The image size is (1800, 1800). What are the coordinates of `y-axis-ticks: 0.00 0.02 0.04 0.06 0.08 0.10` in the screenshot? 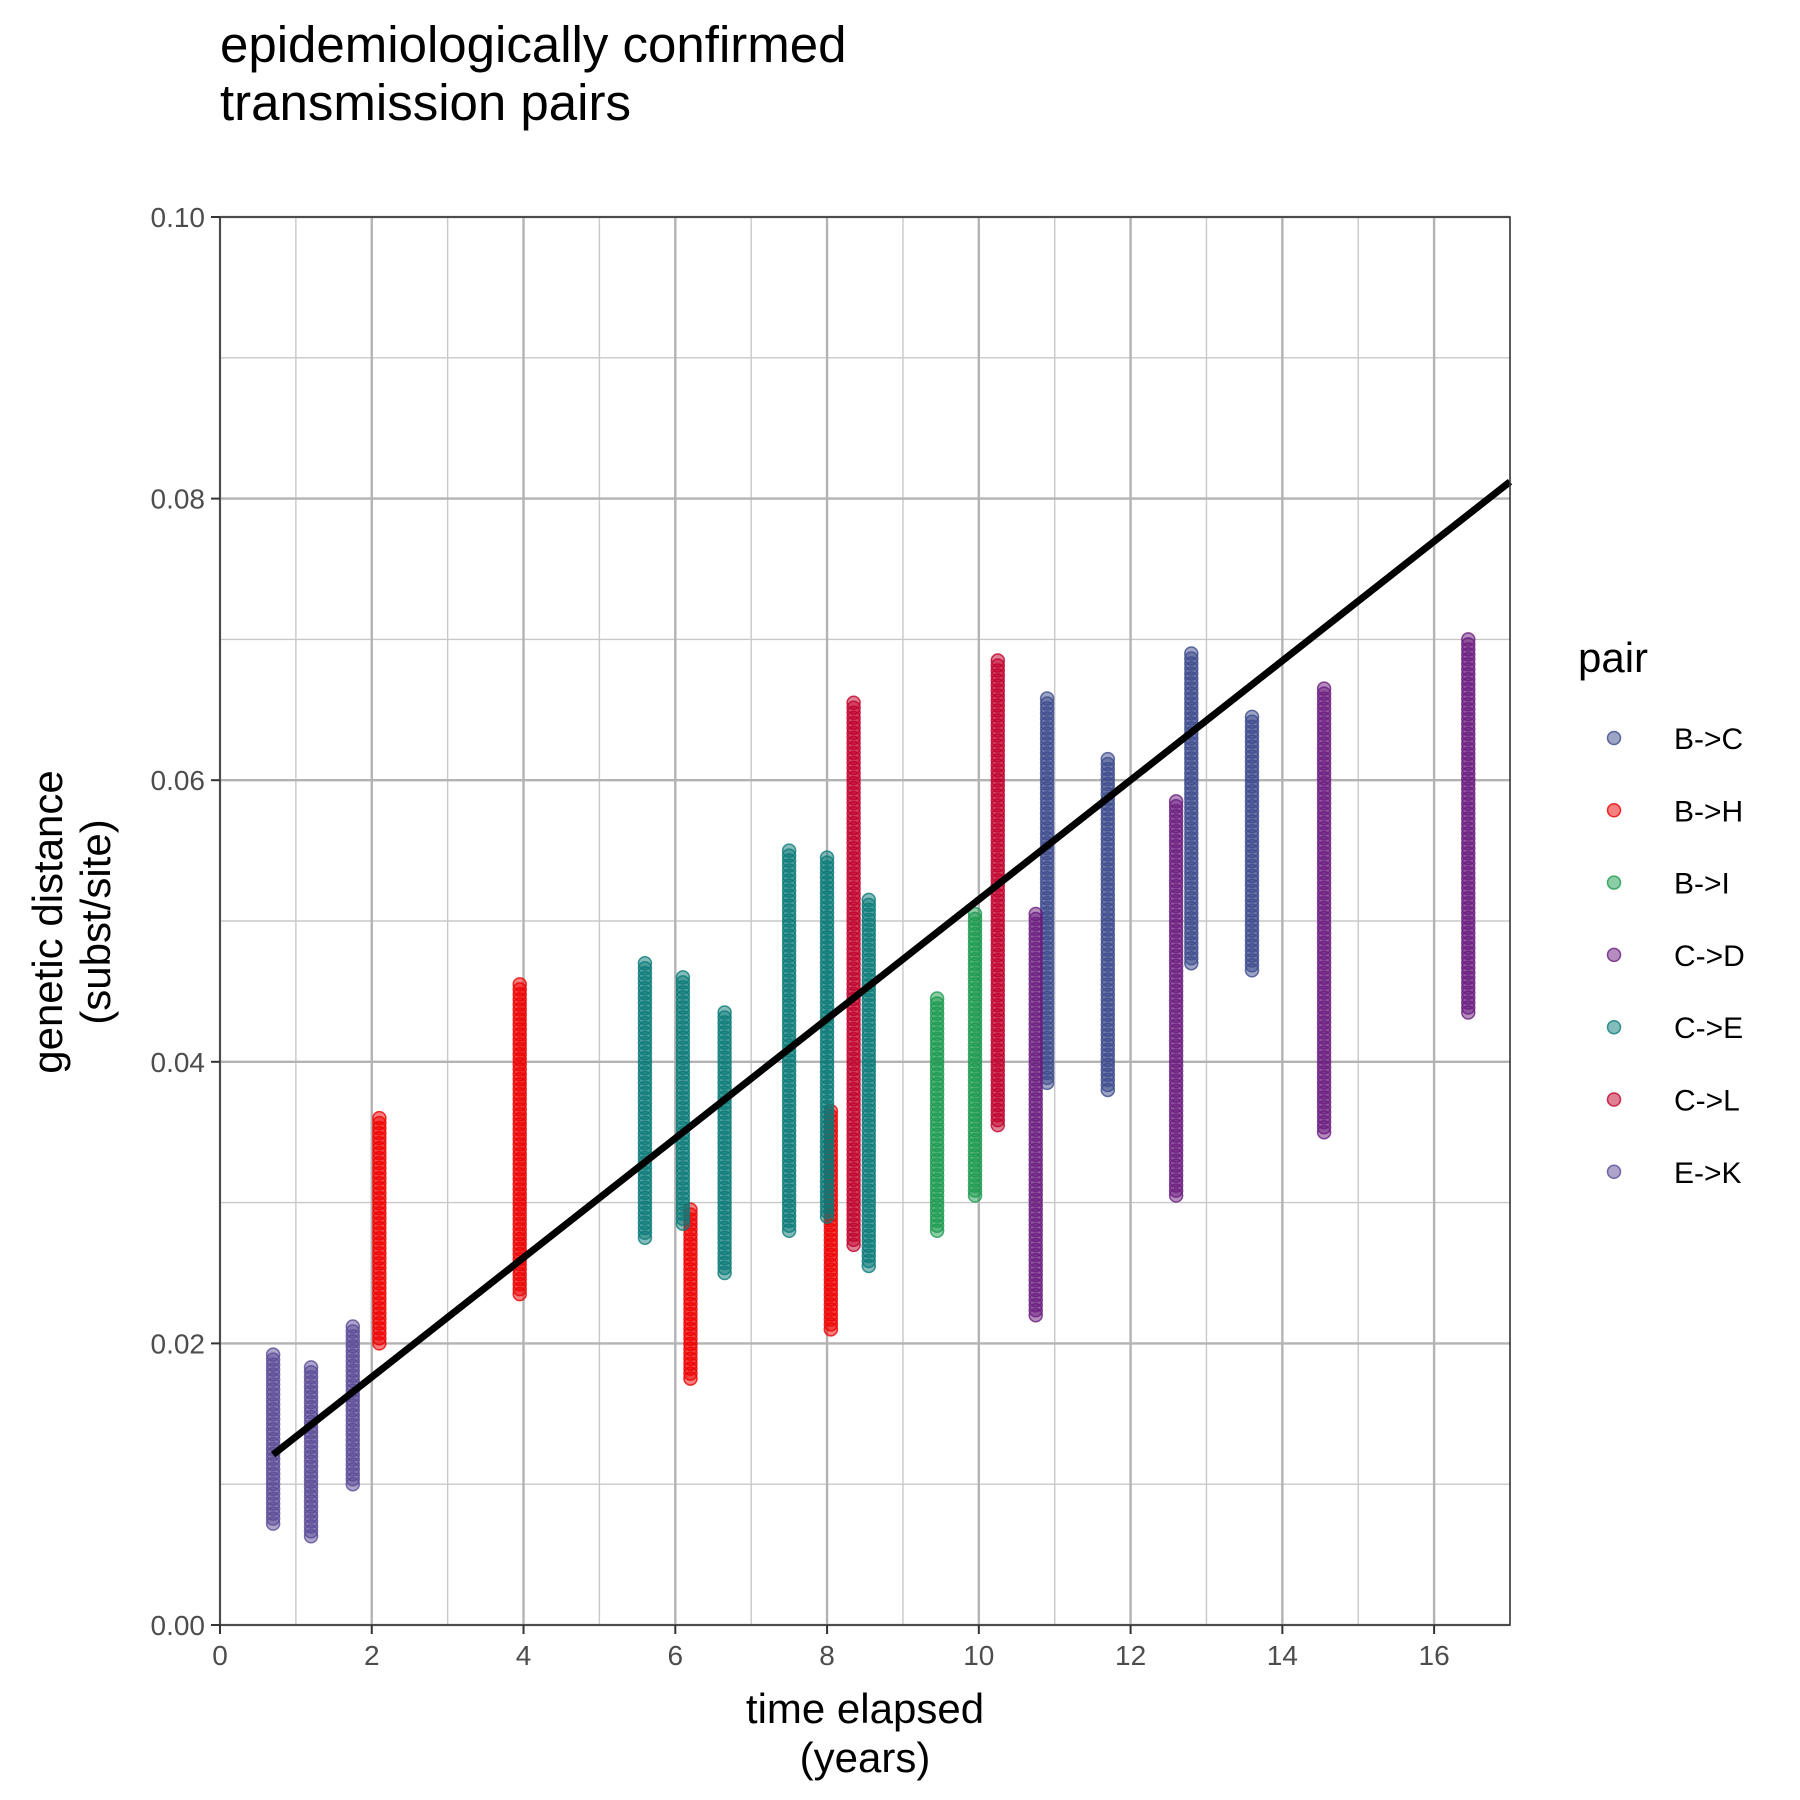 It's located at (185, 921).